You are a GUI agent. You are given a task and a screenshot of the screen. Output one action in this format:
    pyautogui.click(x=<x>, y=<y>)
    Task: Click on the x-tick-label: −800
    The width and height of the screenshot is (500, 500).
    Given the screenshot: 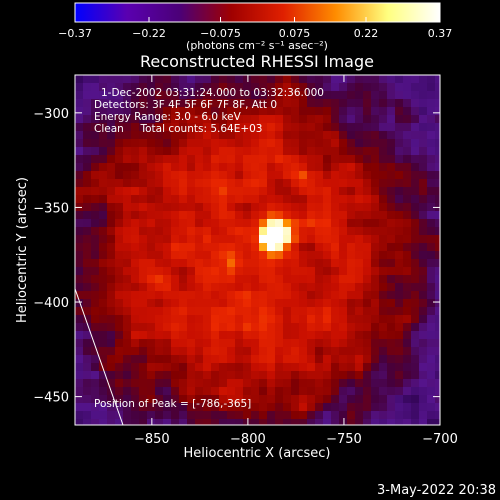 What is the action you would take?
    pyautogui.click(x=248, y=439)
    